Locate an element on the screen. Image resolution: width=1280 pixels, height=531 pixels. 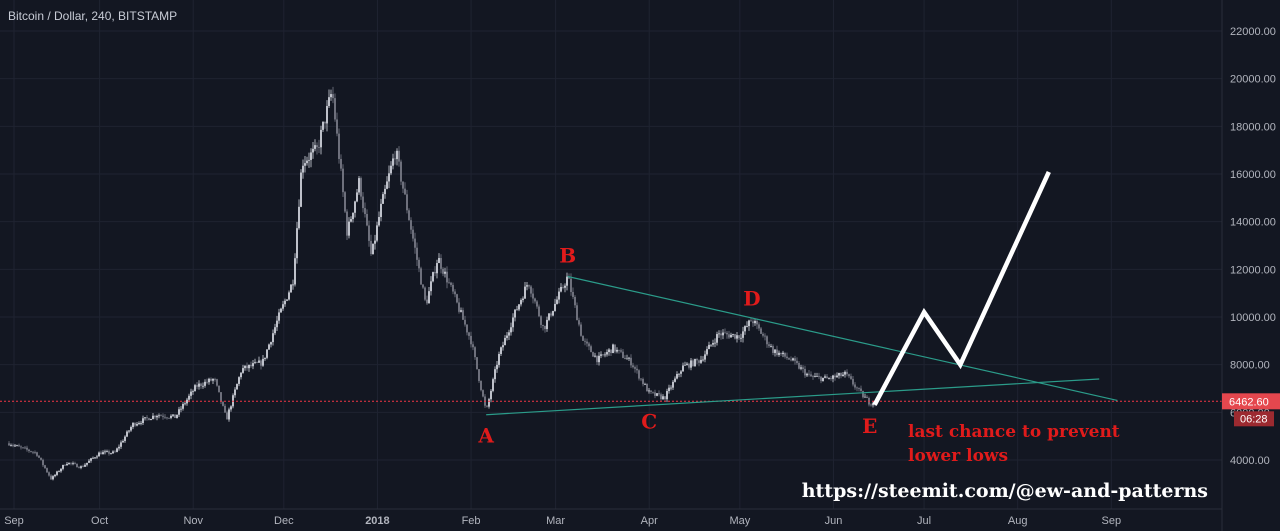
y-tick-label: 8000.00 is located at coordinates (1250, 366).